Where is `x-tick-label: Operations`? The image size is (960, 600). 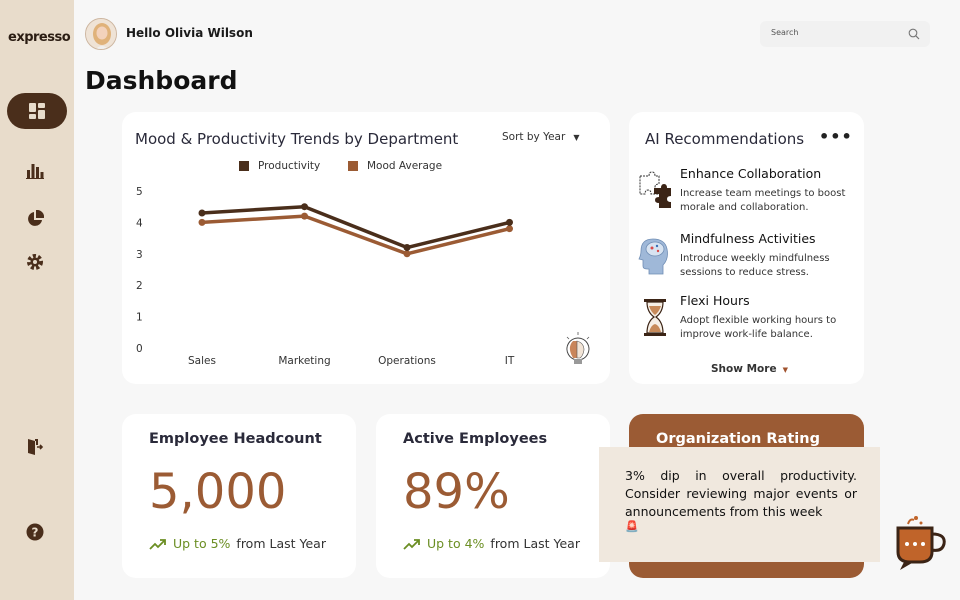
x-tick-label: Operations is located at coordinates (407, 361).